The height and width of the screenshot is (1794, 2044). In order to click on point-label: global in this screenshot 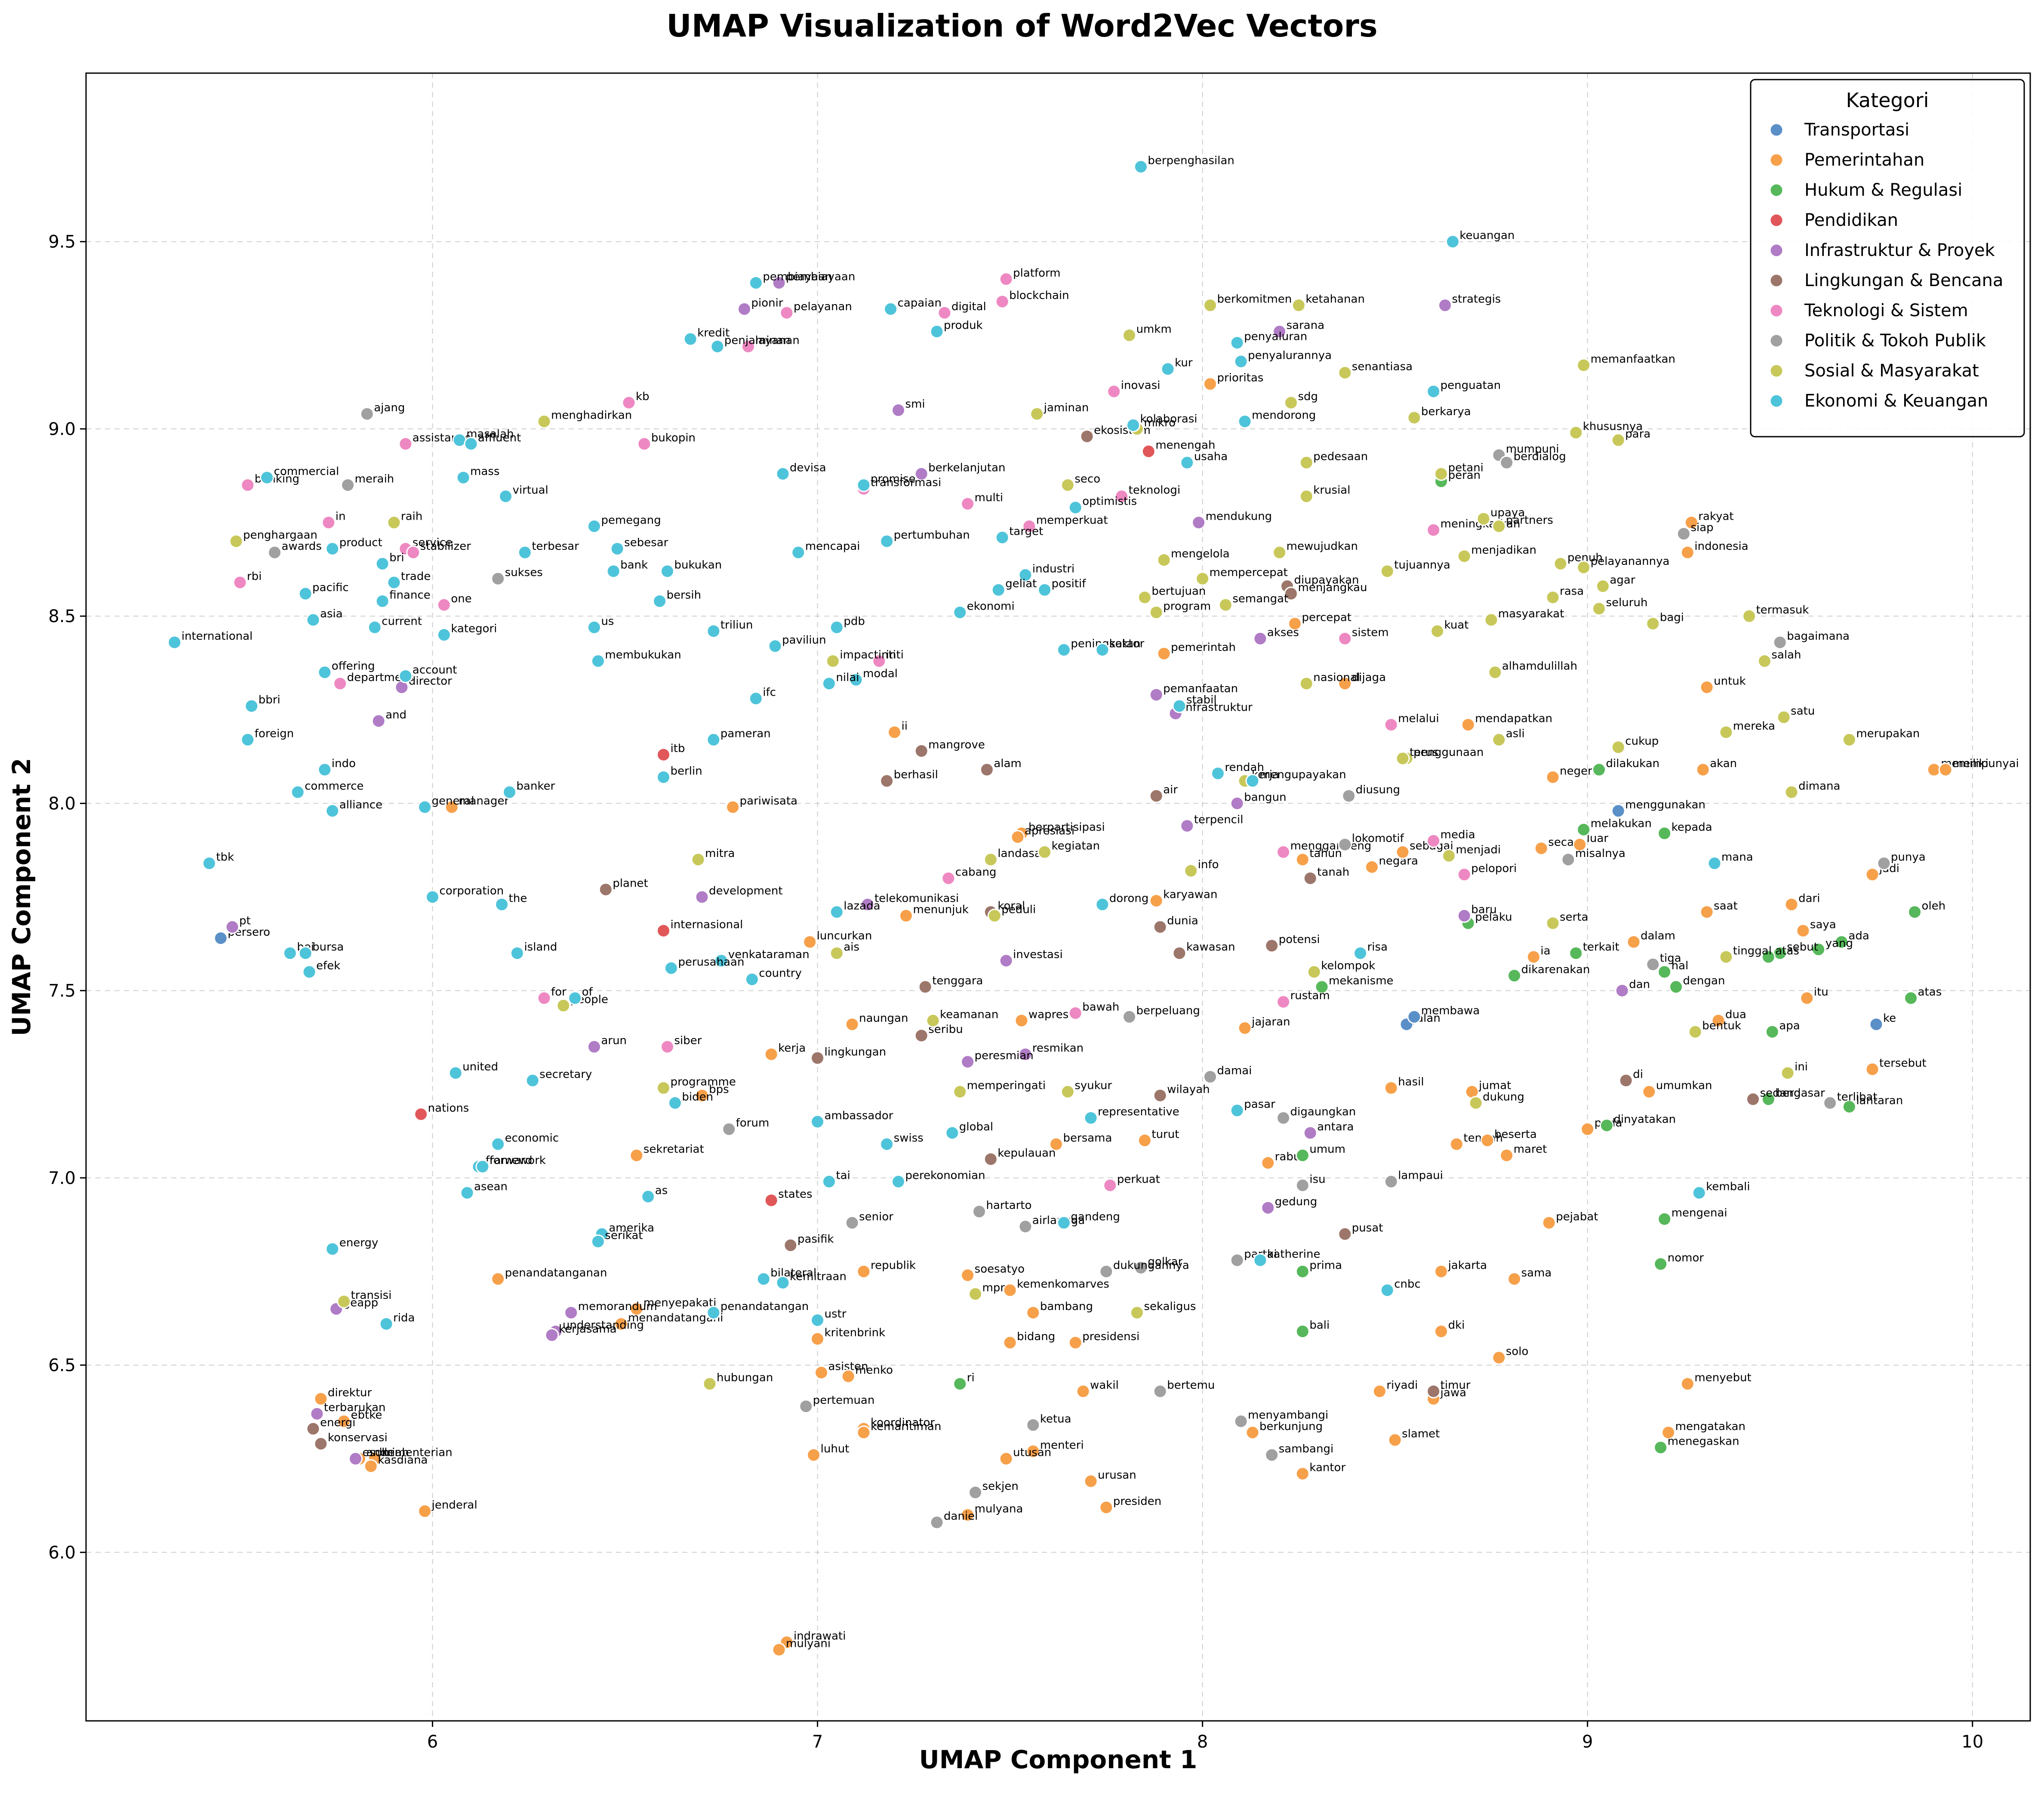, I will do `click(976, 1126)`.